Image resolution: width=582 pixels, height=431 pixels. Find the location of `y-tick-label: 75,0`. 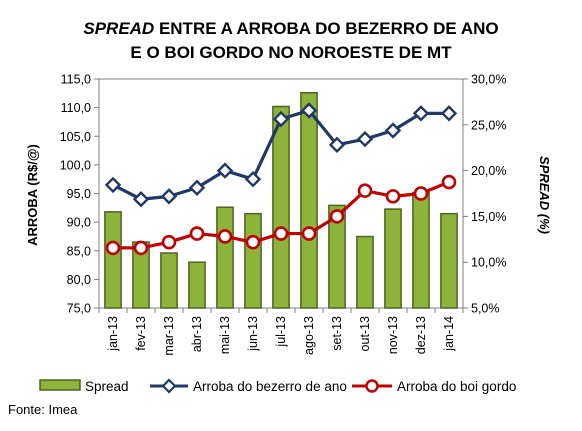

y-tick-label: 75,0 is located at coordinates (79, 309).